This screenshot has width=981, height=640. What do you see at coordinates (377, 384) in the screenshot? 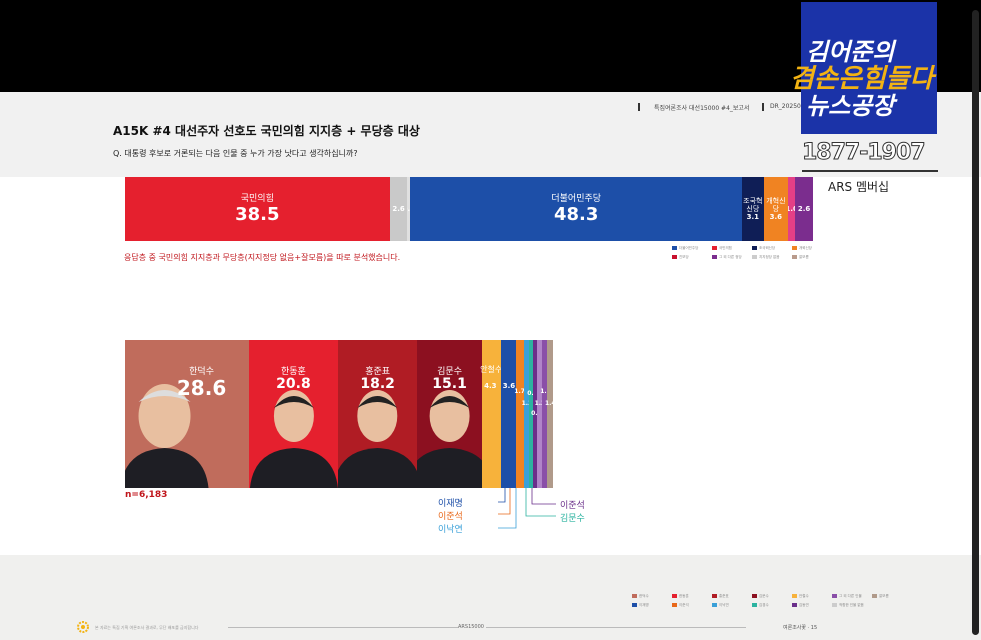
I see `candidate-value: 18.2` at bounding box center [377, 384].